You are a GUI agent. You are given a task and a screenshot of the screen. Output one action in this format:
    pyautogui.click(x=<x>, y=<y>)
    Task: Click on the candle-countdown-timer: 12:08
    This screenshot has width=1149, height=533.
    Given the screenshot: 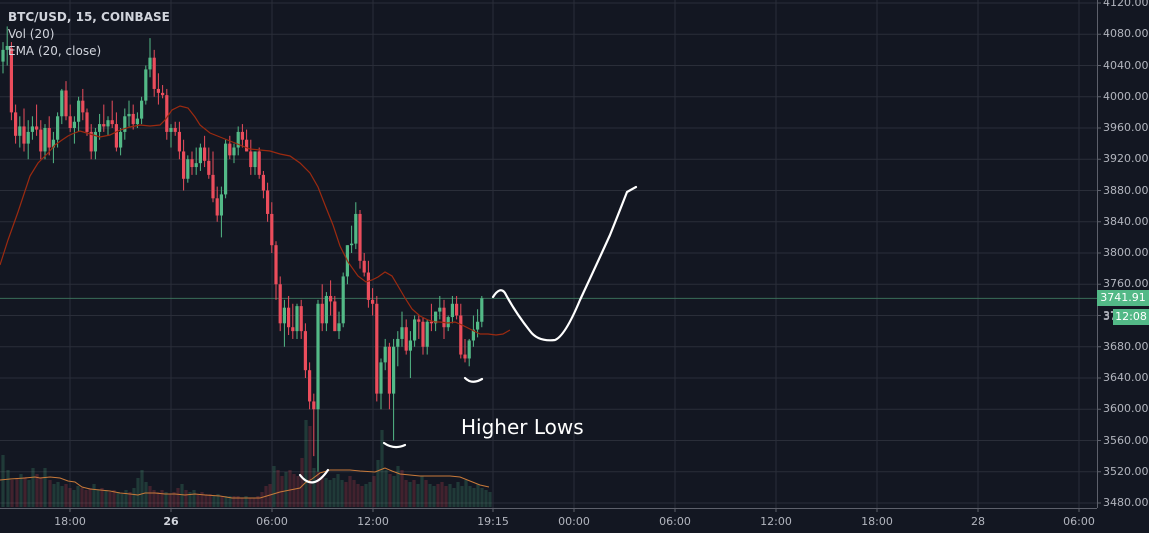 What is the action you would take?
    pyautogui.click(x=1131, y=317)
    